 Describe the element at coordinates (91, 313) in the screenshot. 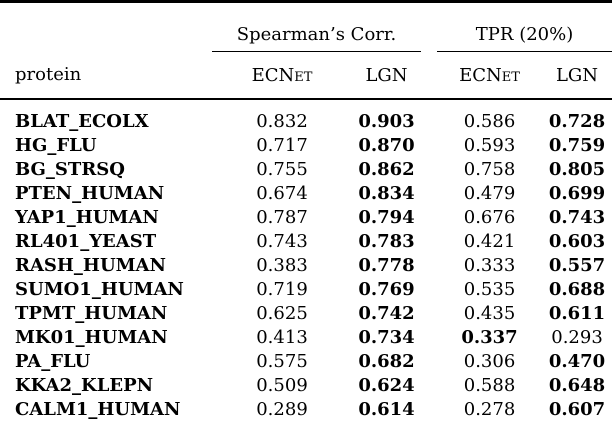

I see `protein-name: TPMT_HUMAN` at that location.